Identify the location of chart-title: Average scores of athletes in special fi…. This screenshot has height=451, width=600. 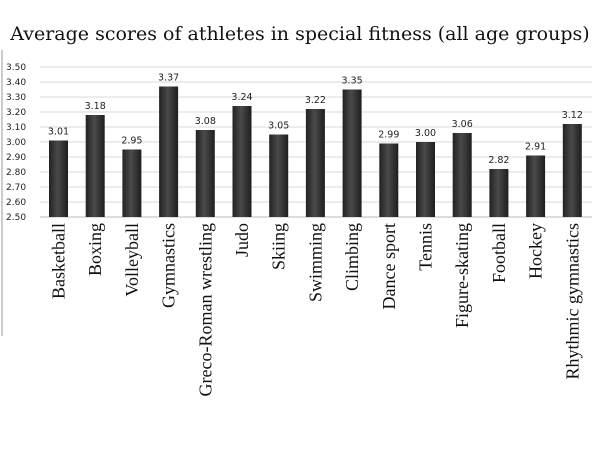
(299, 34).